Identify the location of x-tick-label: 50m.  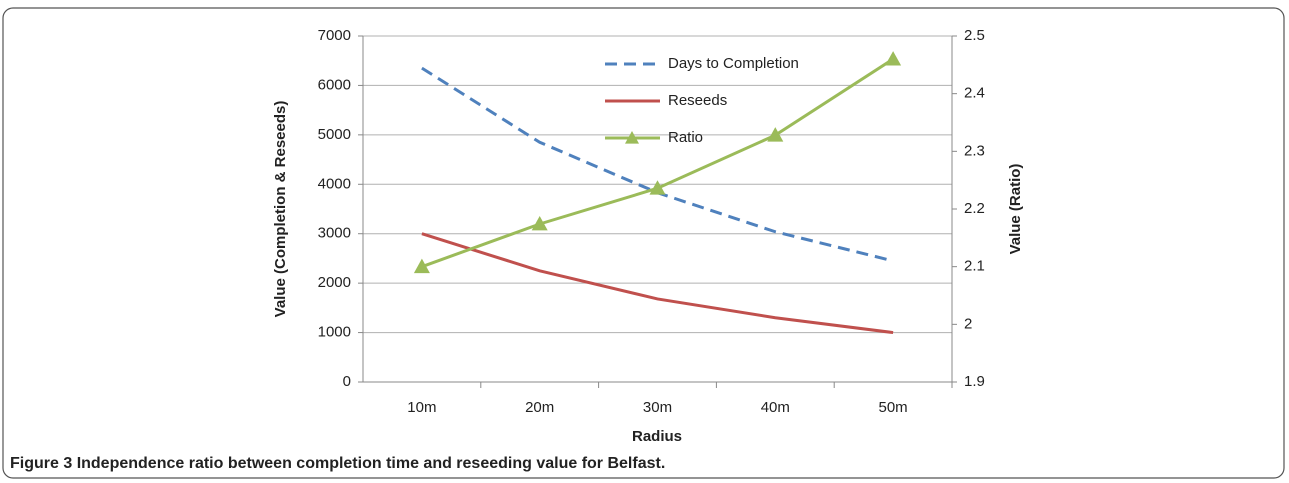
(893, 407).